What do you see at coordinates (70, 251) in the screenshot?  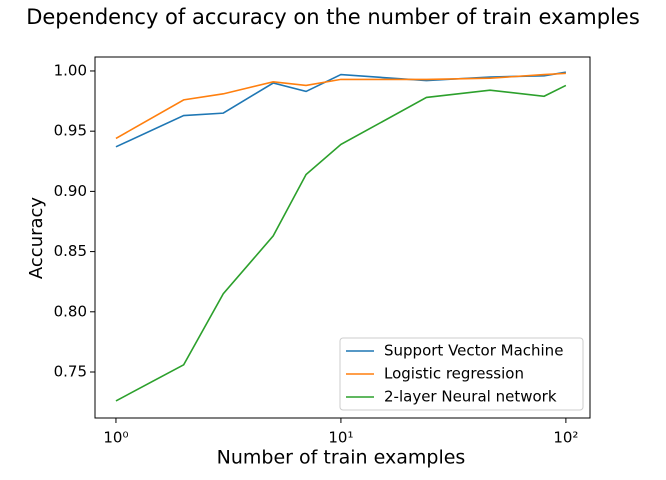 I see `y-tick-label: 0.85` at bounding box center [70, 251].